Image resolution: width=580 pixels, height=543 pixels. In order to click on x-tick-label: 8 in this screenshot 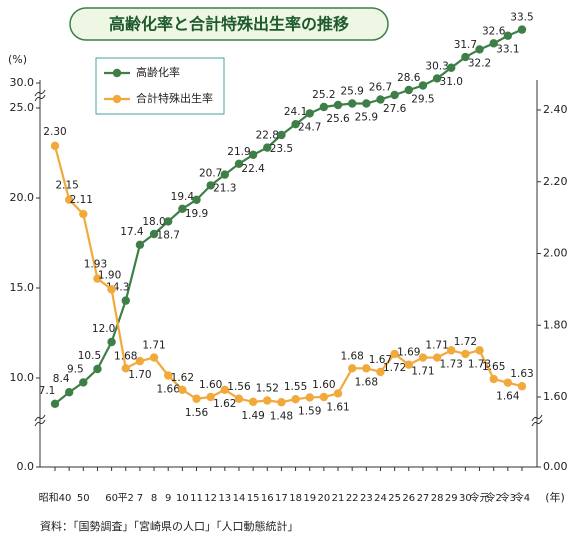, I will do `click(154, 498)`.